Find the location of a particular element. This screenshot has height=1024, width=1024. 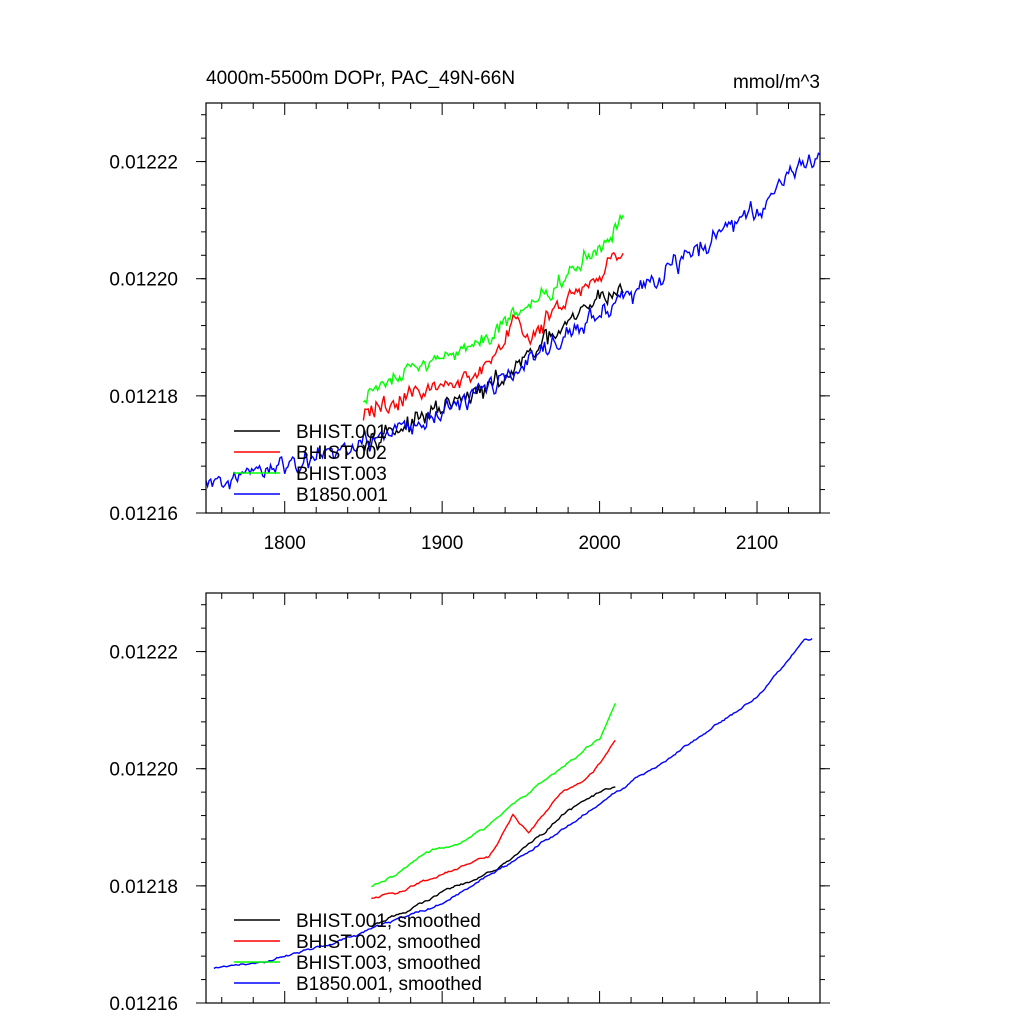

series-line-bhist-002-smoothed is located at coordinates (493, 819).